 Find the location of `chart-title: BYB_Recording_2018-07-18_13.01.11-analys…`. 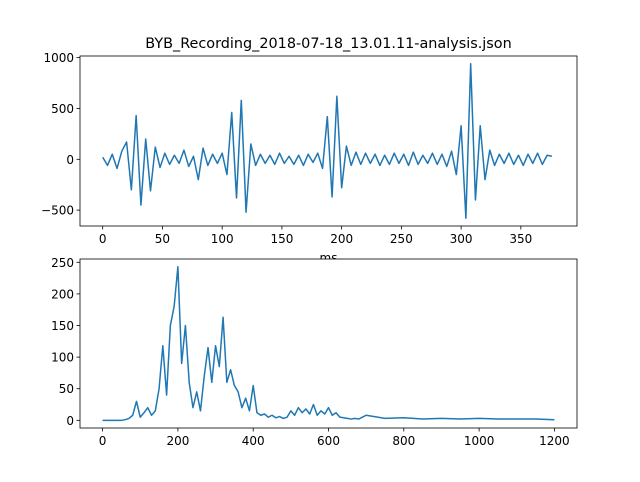

chart-title: BYB_Recording_2018-07-18_13.01.11-analys… is located at coordinates (328, 44).